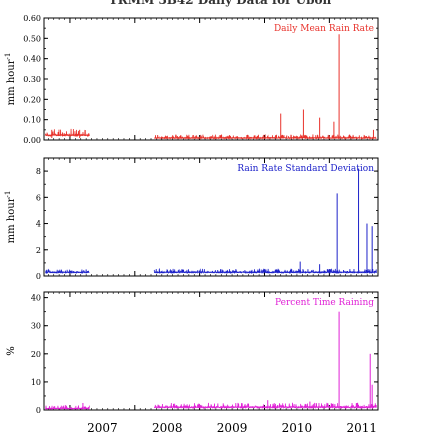  What do you see at coordinates (211, 406) in the screenshot?
I see `panel-3-series-line` at bounding box center [211, 406].